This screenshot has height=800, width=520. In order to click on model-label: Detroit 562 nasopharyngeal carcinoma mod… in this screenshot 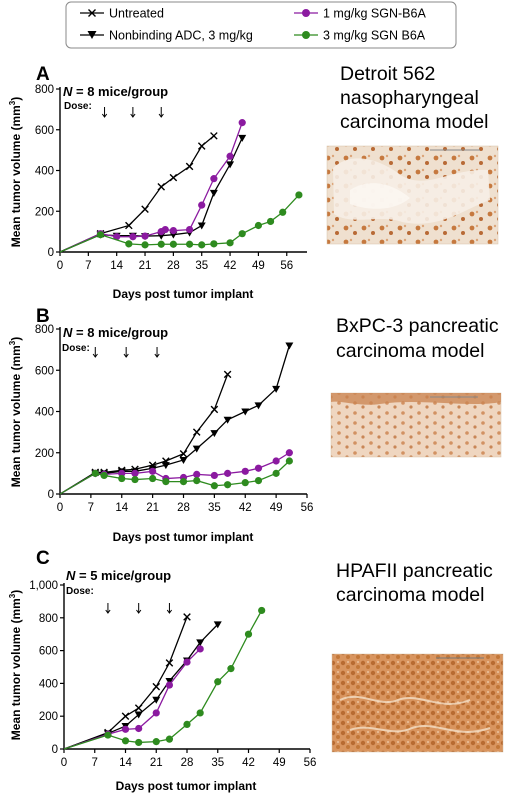, I will do `click(414, 98)`.